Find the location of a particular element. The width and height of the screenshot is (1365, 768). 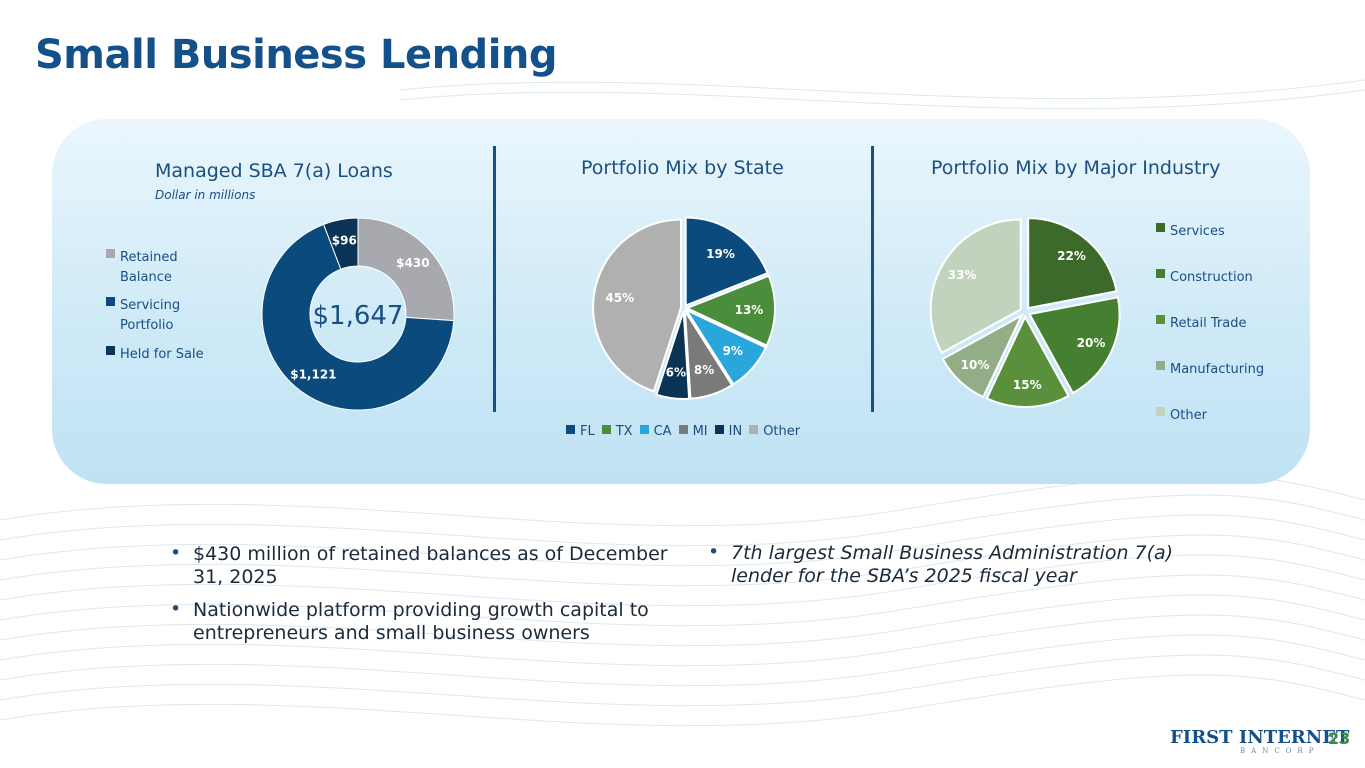

legend-item-manufacturing: Manufacturing is located at coordinates (1210, 370).